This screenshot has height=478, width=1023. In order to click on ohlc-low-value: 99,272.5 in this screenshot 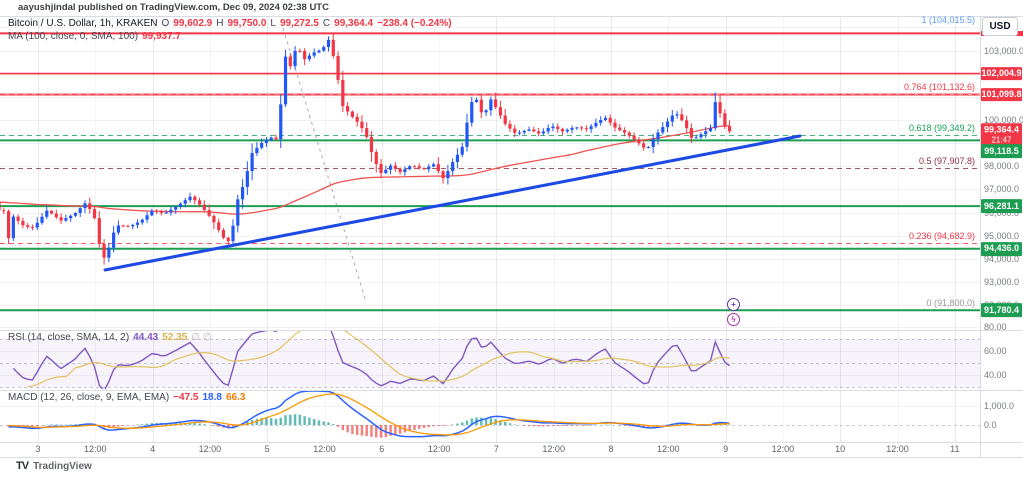, I will do `click(299, 23)`.